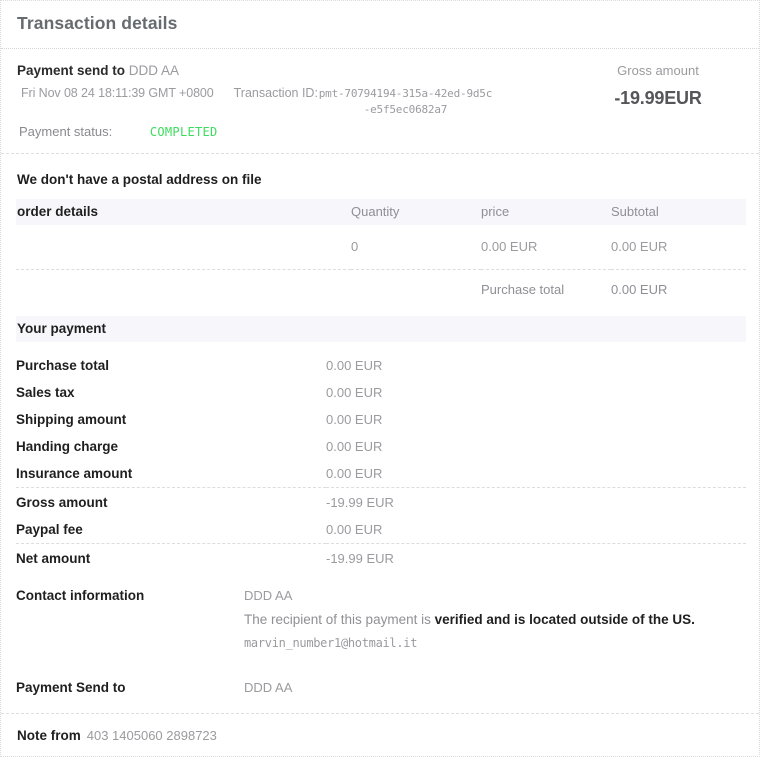  What do you see at coordinates (380, 25) in the screenshot?
I see `page-header: Transaction details` at bounding box center [380, 25].